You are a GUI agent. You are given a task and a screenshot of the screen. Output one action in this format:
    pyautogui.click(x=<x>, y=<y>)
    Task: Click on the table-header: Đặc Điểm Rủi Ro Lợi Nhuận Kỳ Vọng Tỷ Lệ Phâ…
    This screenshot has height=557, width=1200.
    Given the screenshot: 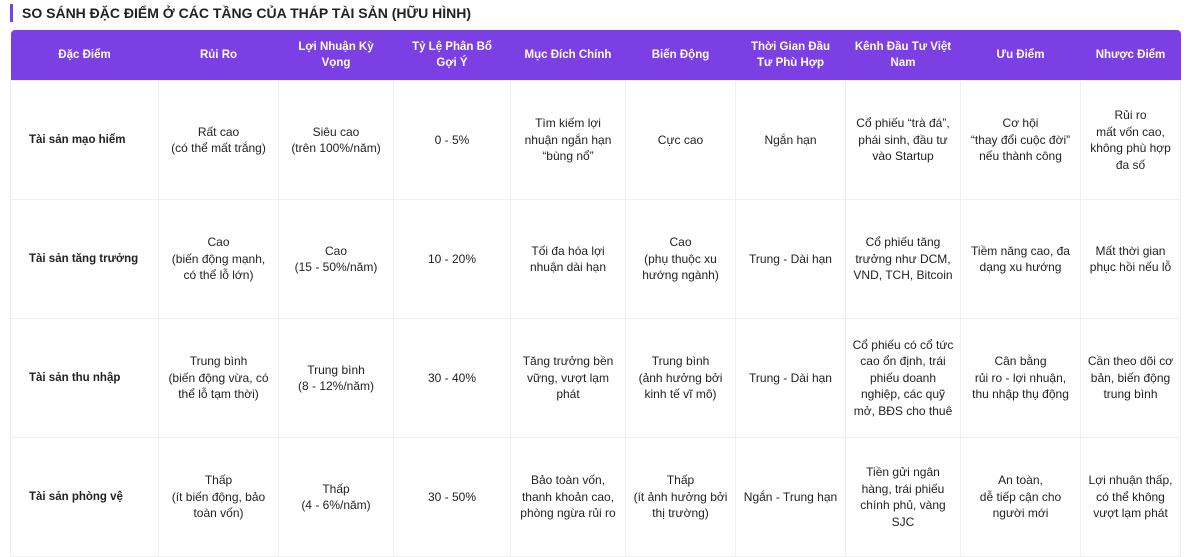 What is the action you would take?
    pyautogui.click(x=595, y=55)
    